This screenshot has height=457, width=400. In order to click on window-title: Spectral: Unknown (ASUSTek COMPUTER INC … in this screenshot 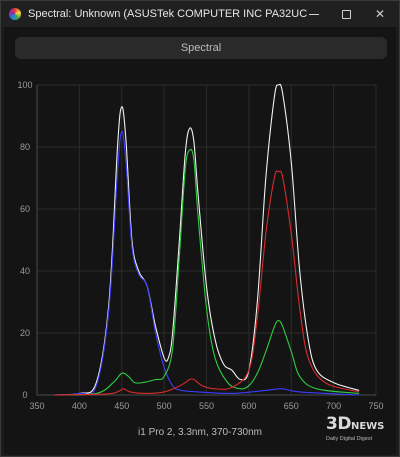, I will do `click(168, 14)`.